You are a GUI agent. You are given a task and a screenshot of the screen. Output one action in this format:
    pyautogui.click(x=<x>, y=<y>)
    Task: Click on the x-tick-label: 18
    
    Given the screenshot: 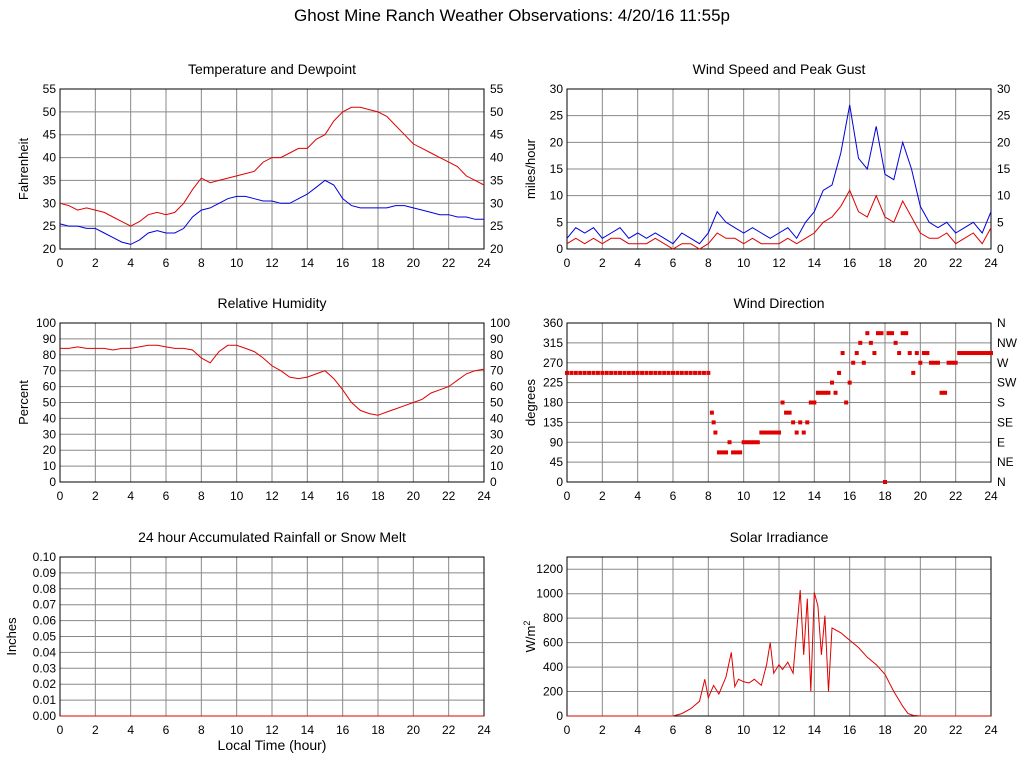 What is the action you would take?
    pyautogui.click(x=378, y=263)
    